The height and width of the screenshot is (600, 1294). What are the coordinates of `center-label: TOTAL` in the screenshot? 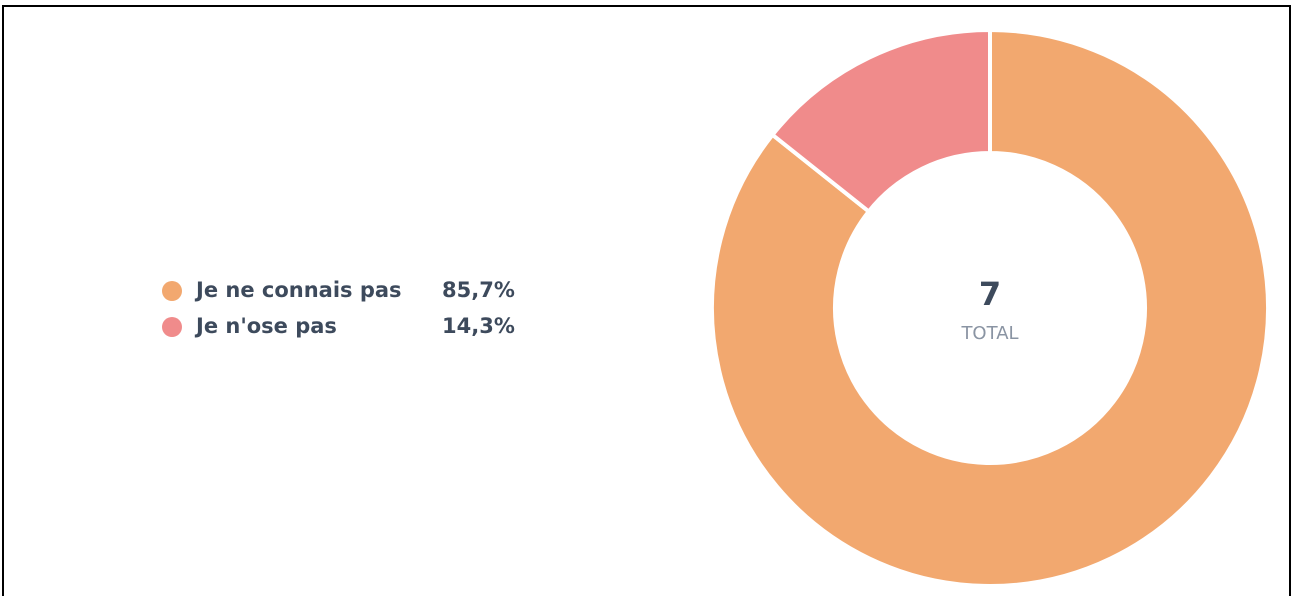 It's located at (989, 333).